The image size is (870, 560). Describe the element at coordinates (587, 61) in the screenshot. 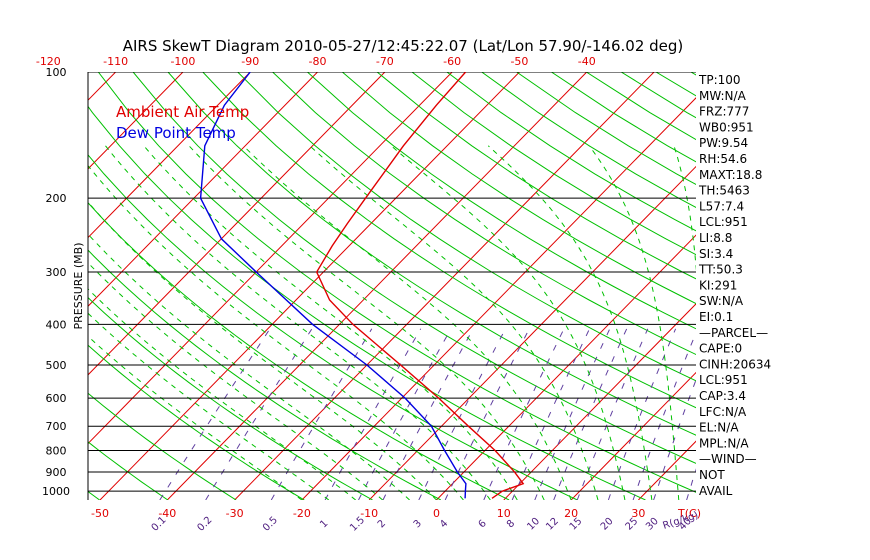

I see `top-temp-tick-label: -40` at that location.